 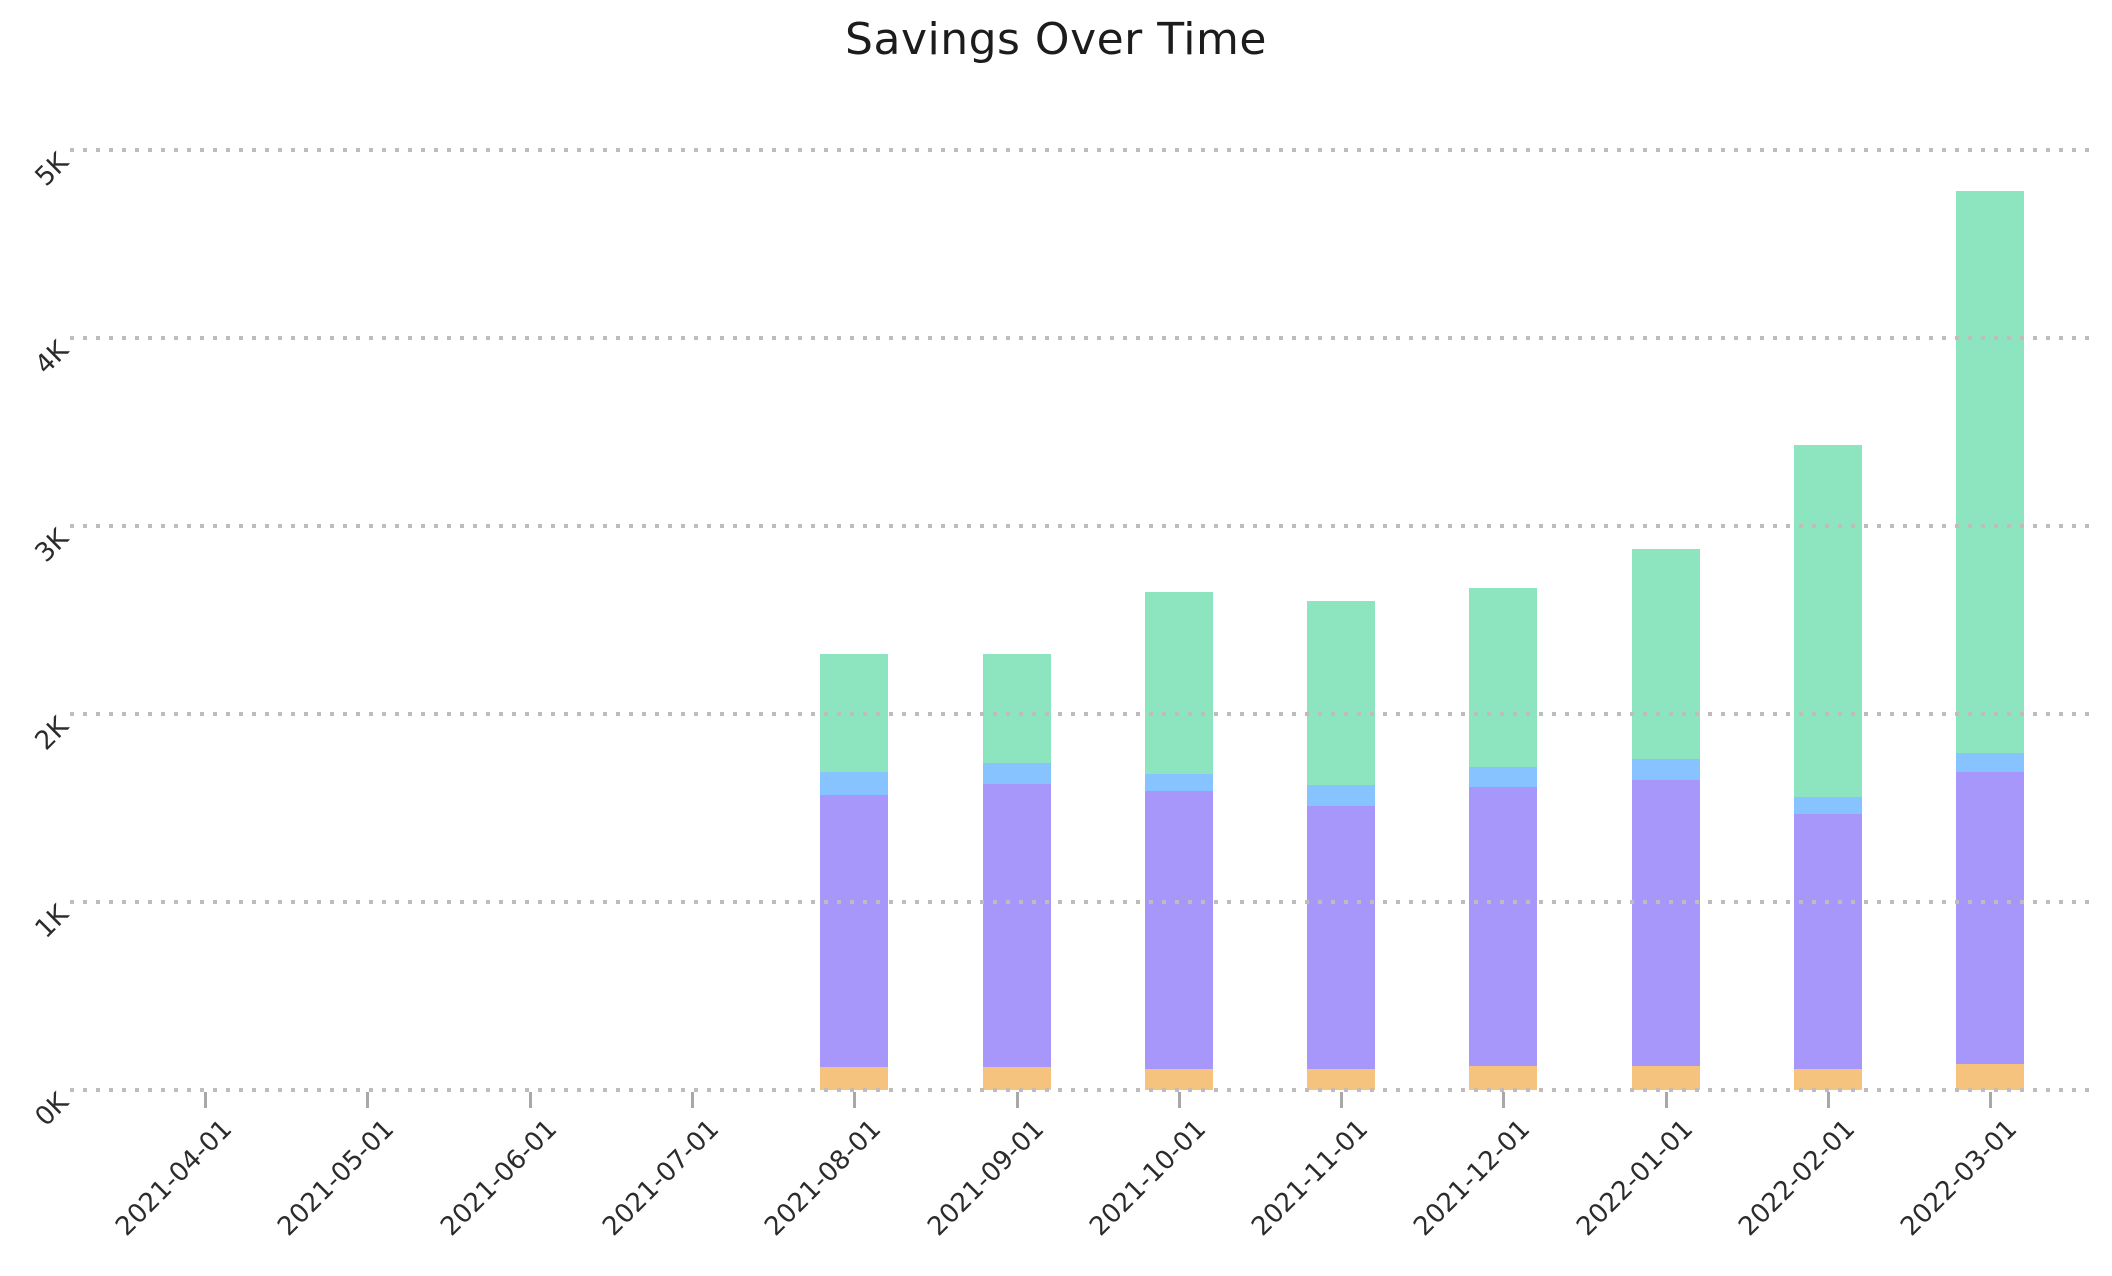 What do you see at coordinates (1665, 922) in the screenshot?
I see `bar-2022-01-01-segment-purple` at bounding box center [1665, 922].